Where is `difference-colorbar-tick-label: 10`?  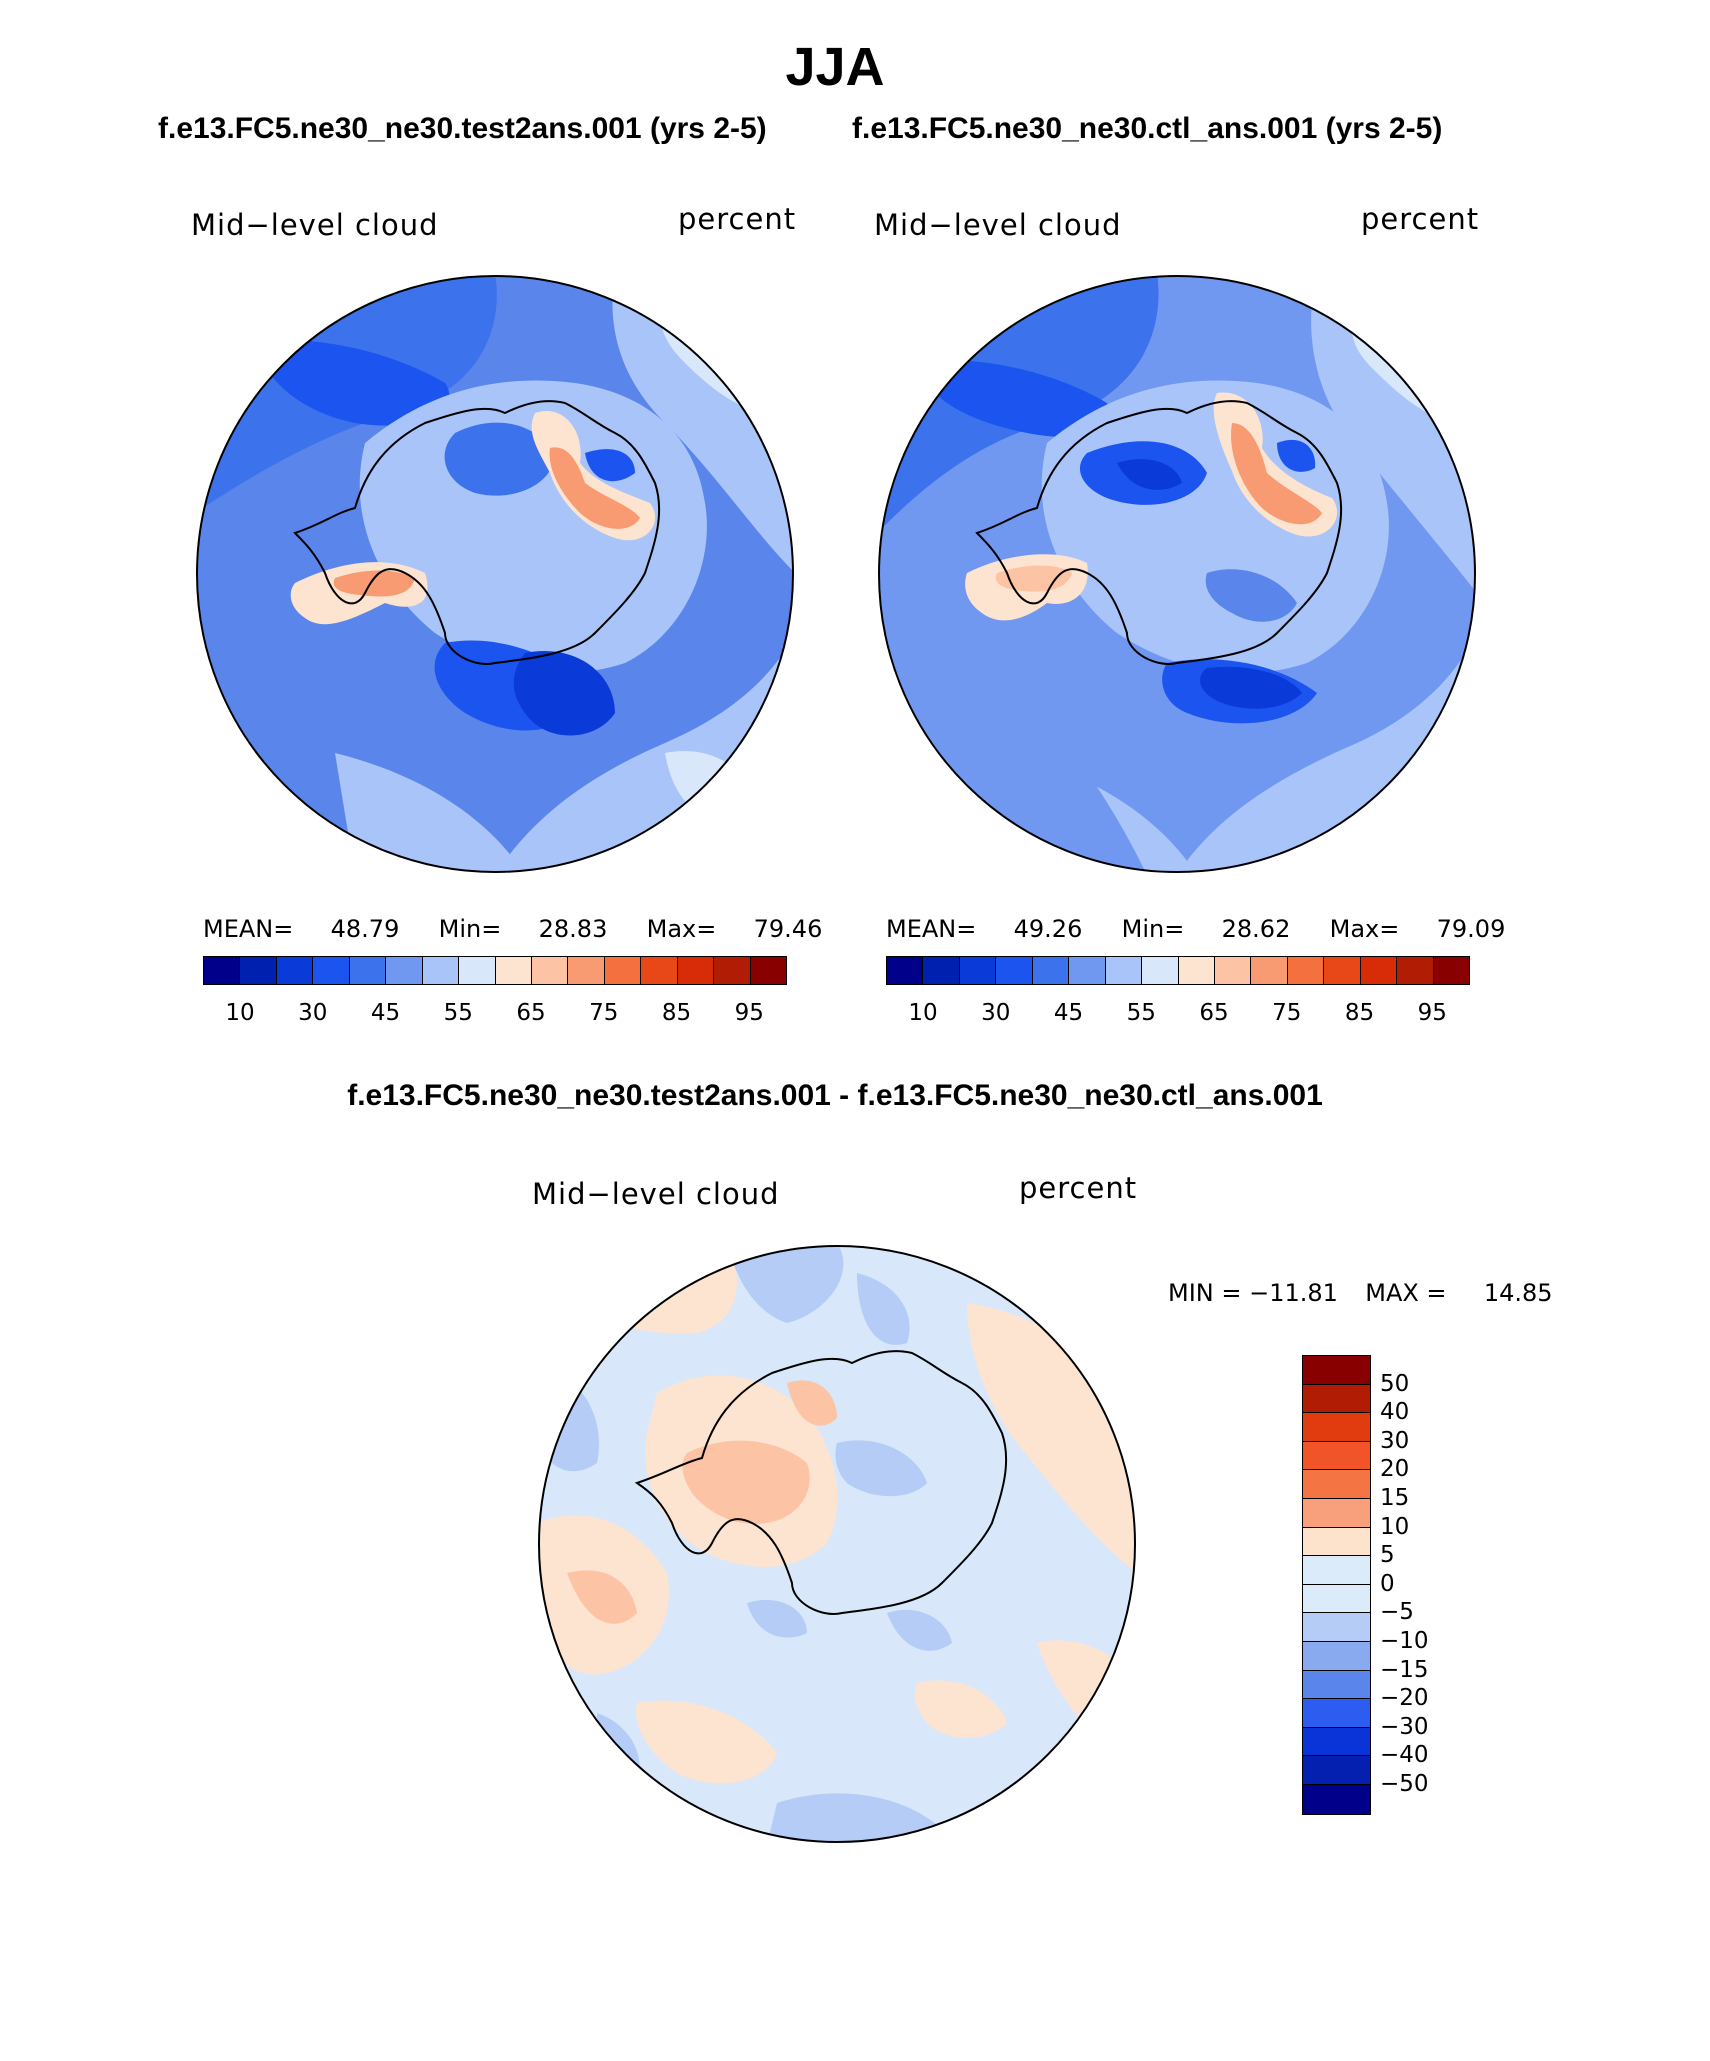
difference-colorbar-tick-label: 10 is located at coordinates (1395, 1526).